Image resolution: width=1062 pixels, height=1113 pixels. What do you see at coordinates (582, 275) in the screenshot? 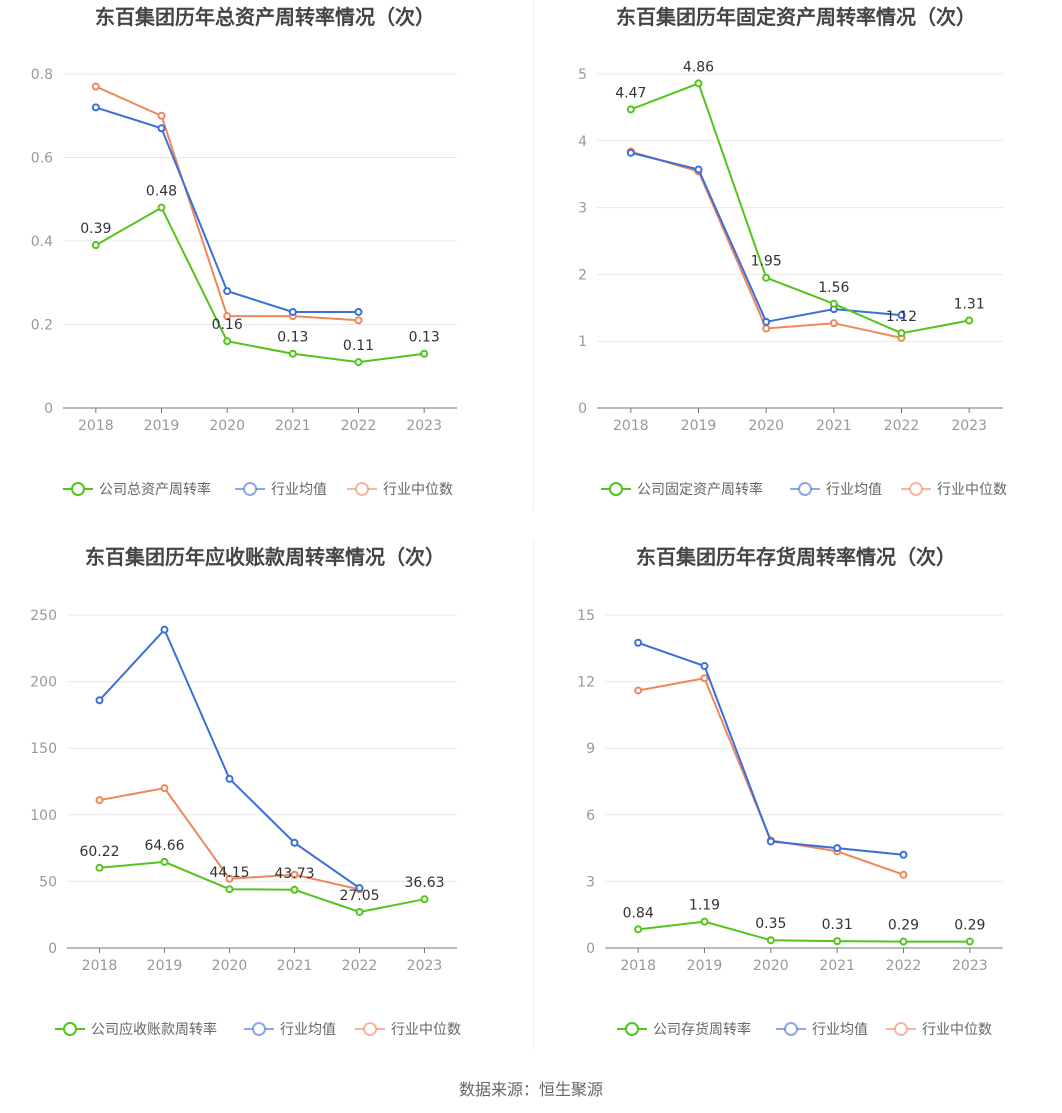
I see `y-tick-label: 2` at bounding box center [582, 275].